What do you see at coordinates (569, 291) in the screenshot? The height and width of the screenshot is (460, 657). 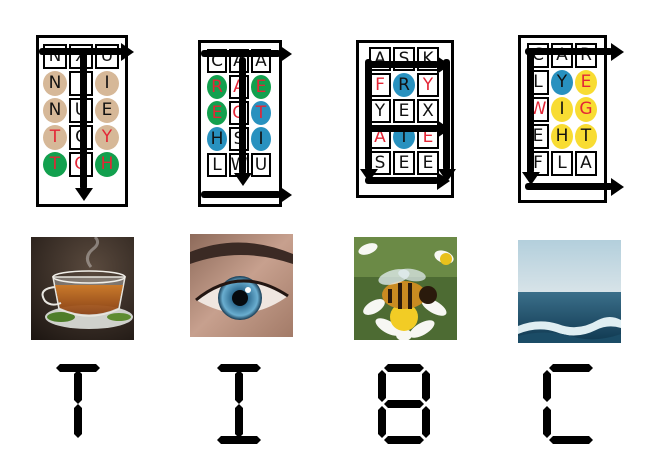 I see `photo-ocean-wave` at bounding box center [569, 291].